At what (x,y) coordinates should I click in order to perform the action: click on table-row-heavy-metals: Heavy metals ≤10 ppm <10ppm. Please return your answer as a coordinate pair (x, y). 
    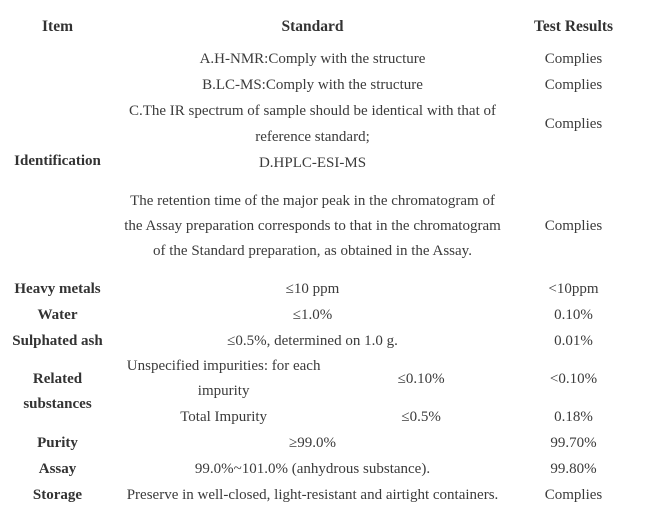
    Looking at the image, I should click on (318, 289).